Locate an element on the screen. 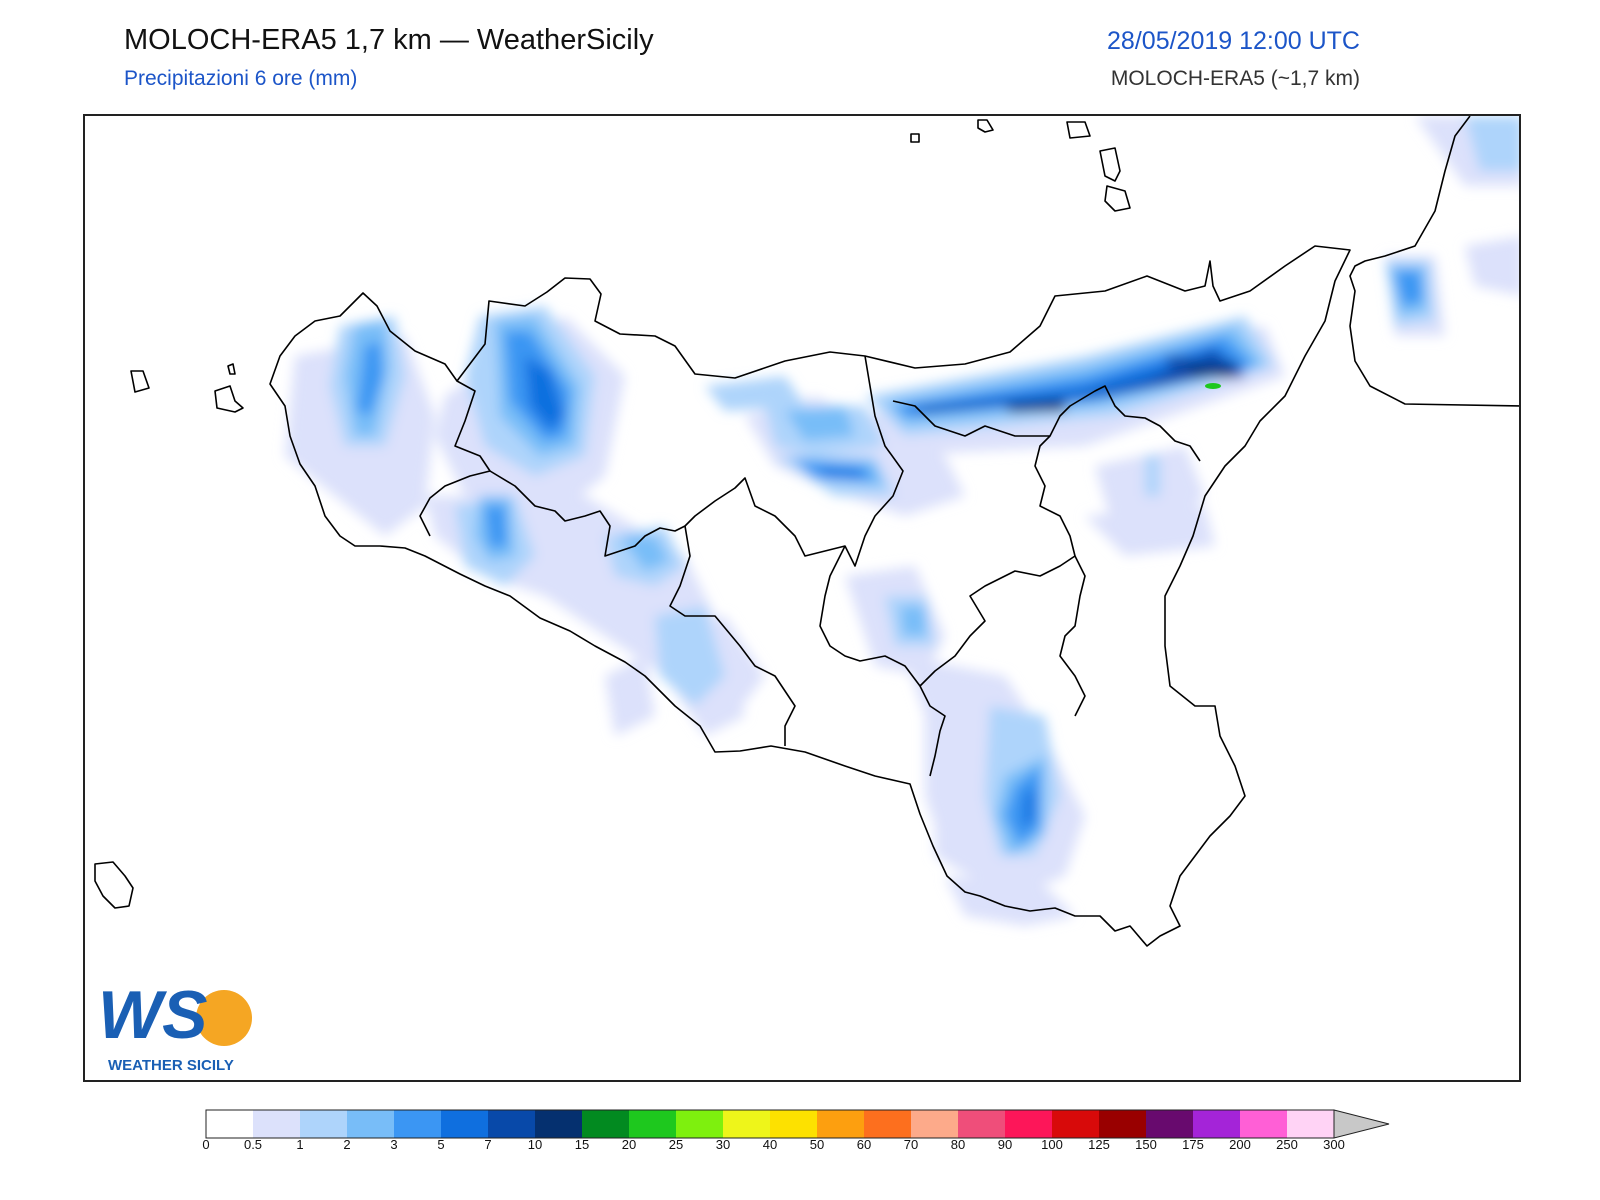 This screenshot has width=1600, height=1200. colorbar-tick-label: 5 is located at coordinates (441, 1144).